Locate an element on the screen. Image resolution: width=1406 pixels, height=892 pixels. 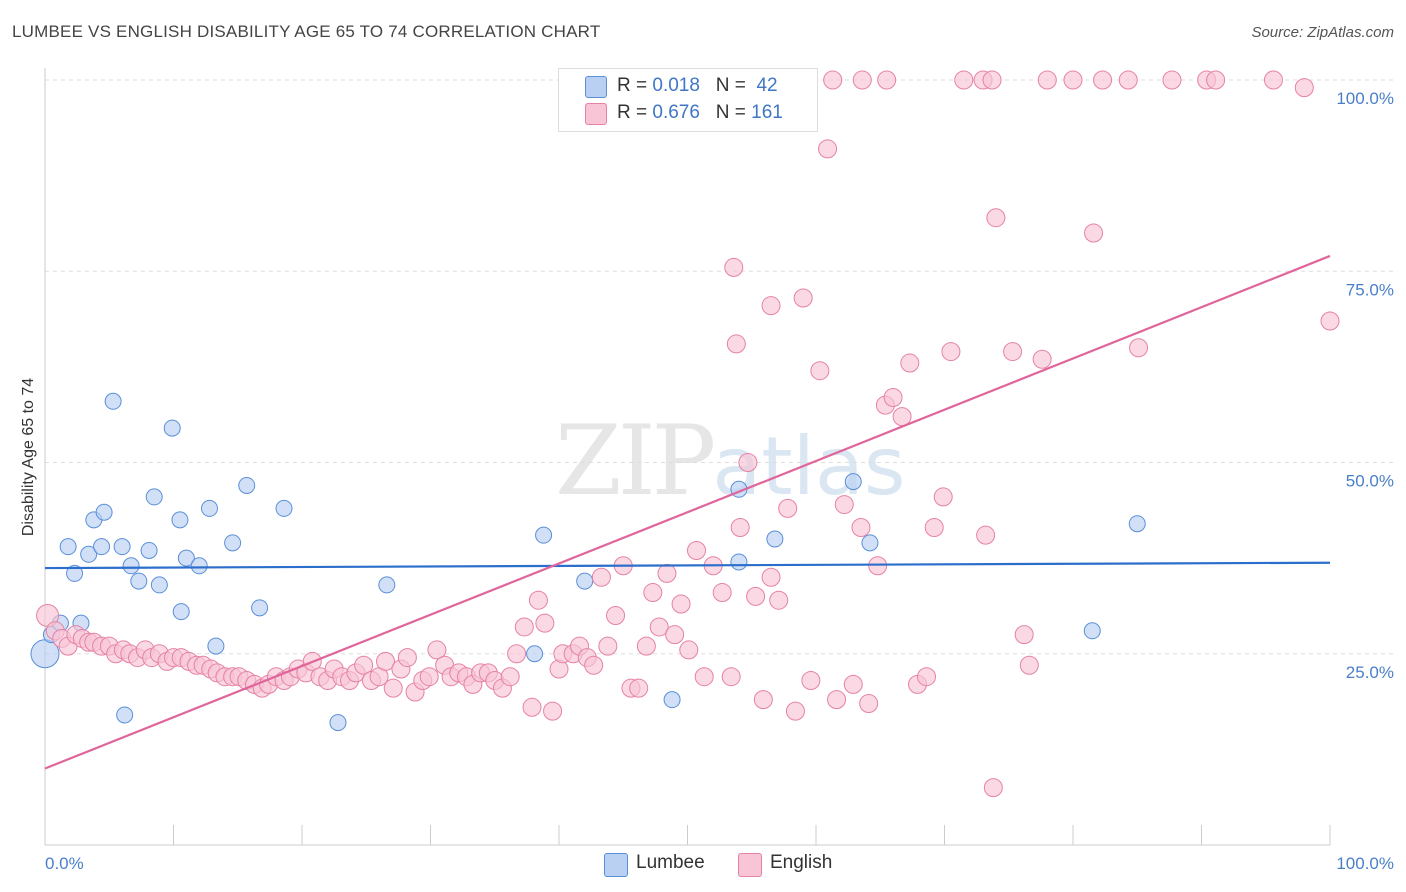
source-label: Source: ZipAtlas.com is located at coordinates (1322, 32).